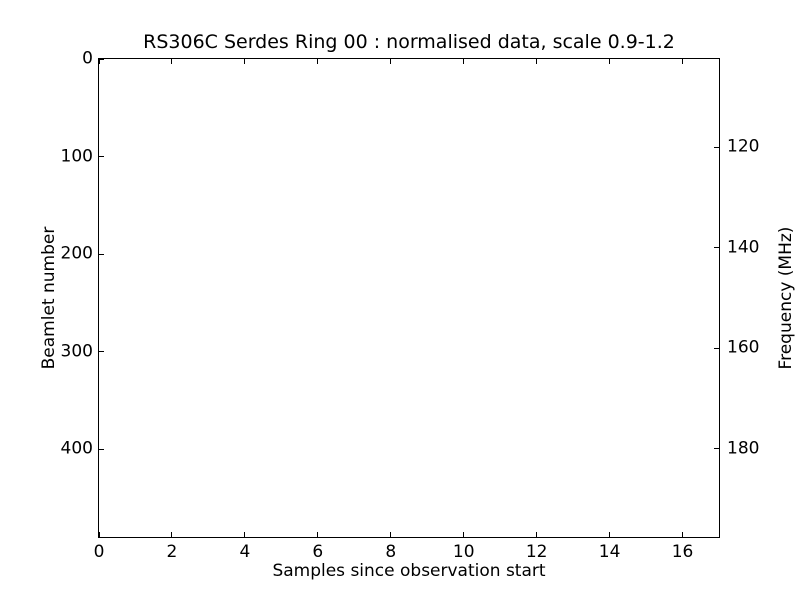 This screenshot has width=800, height=600. I want to click on x-tick-label: 16, so click(682, 552).